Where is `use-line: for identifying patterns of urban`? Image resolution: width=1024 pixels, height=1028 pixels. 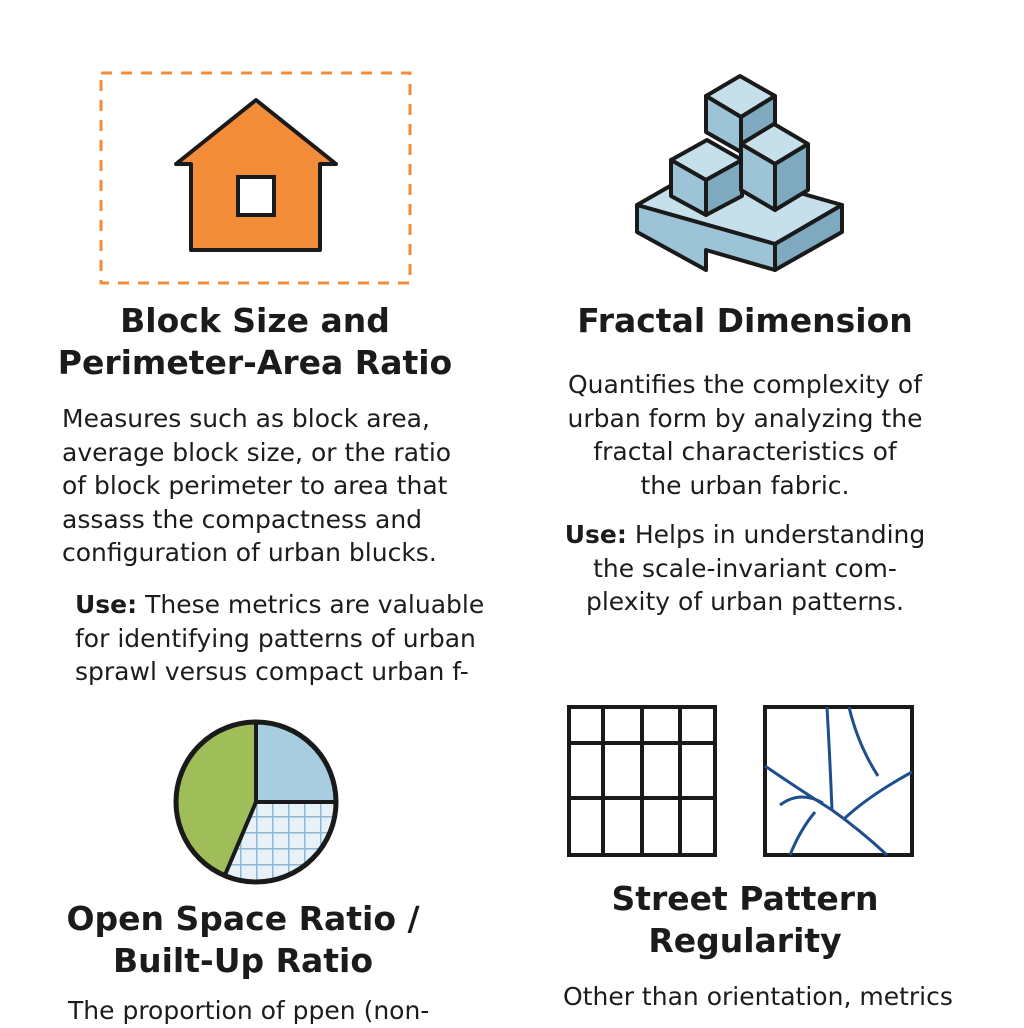 use-line: for identifying patterns of urban is located at coordinates (275, 638).